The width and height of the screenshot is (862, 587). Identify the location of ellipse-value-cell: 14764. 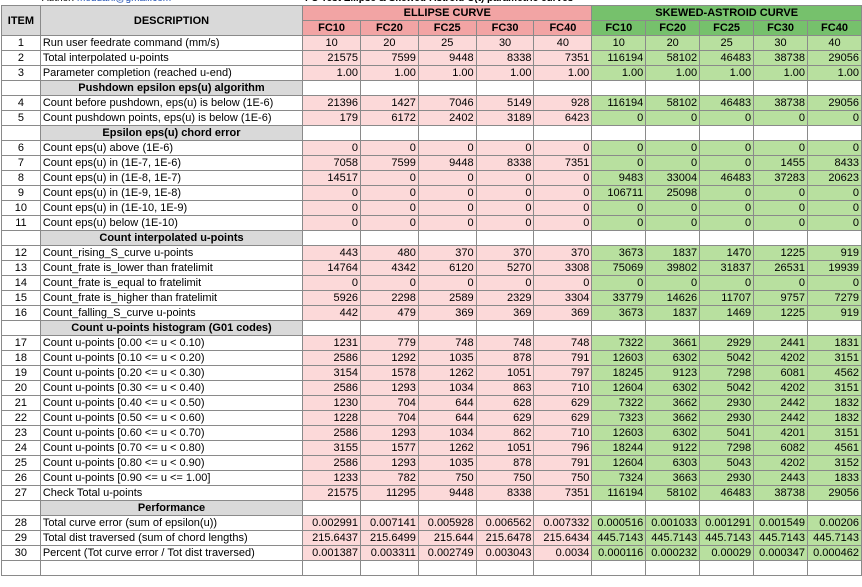
(331, 268).